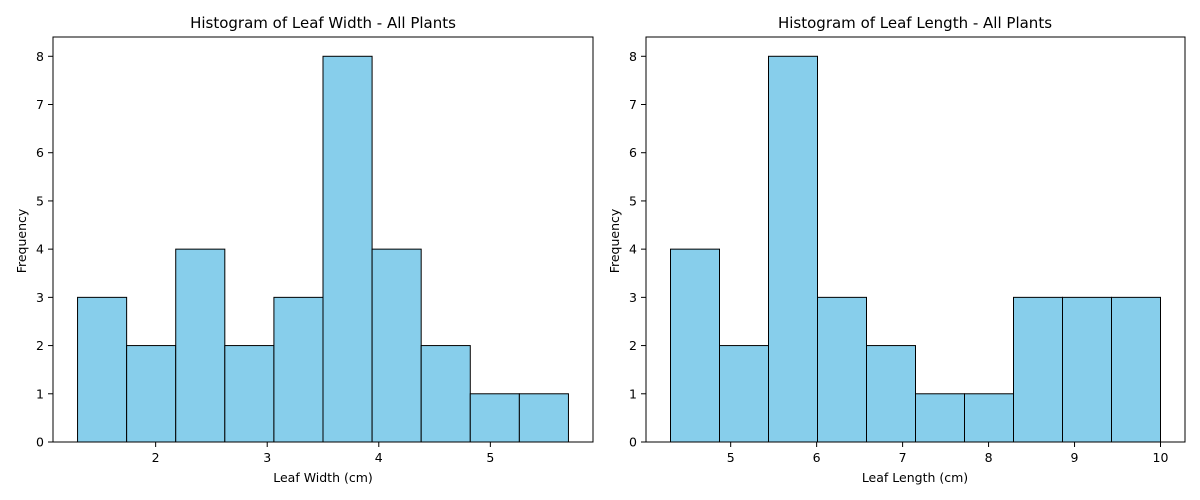 Image resolution: width=1200 pixels, height=500 pixels. I want to click on x-tick-label: 8, so click(989, 457).